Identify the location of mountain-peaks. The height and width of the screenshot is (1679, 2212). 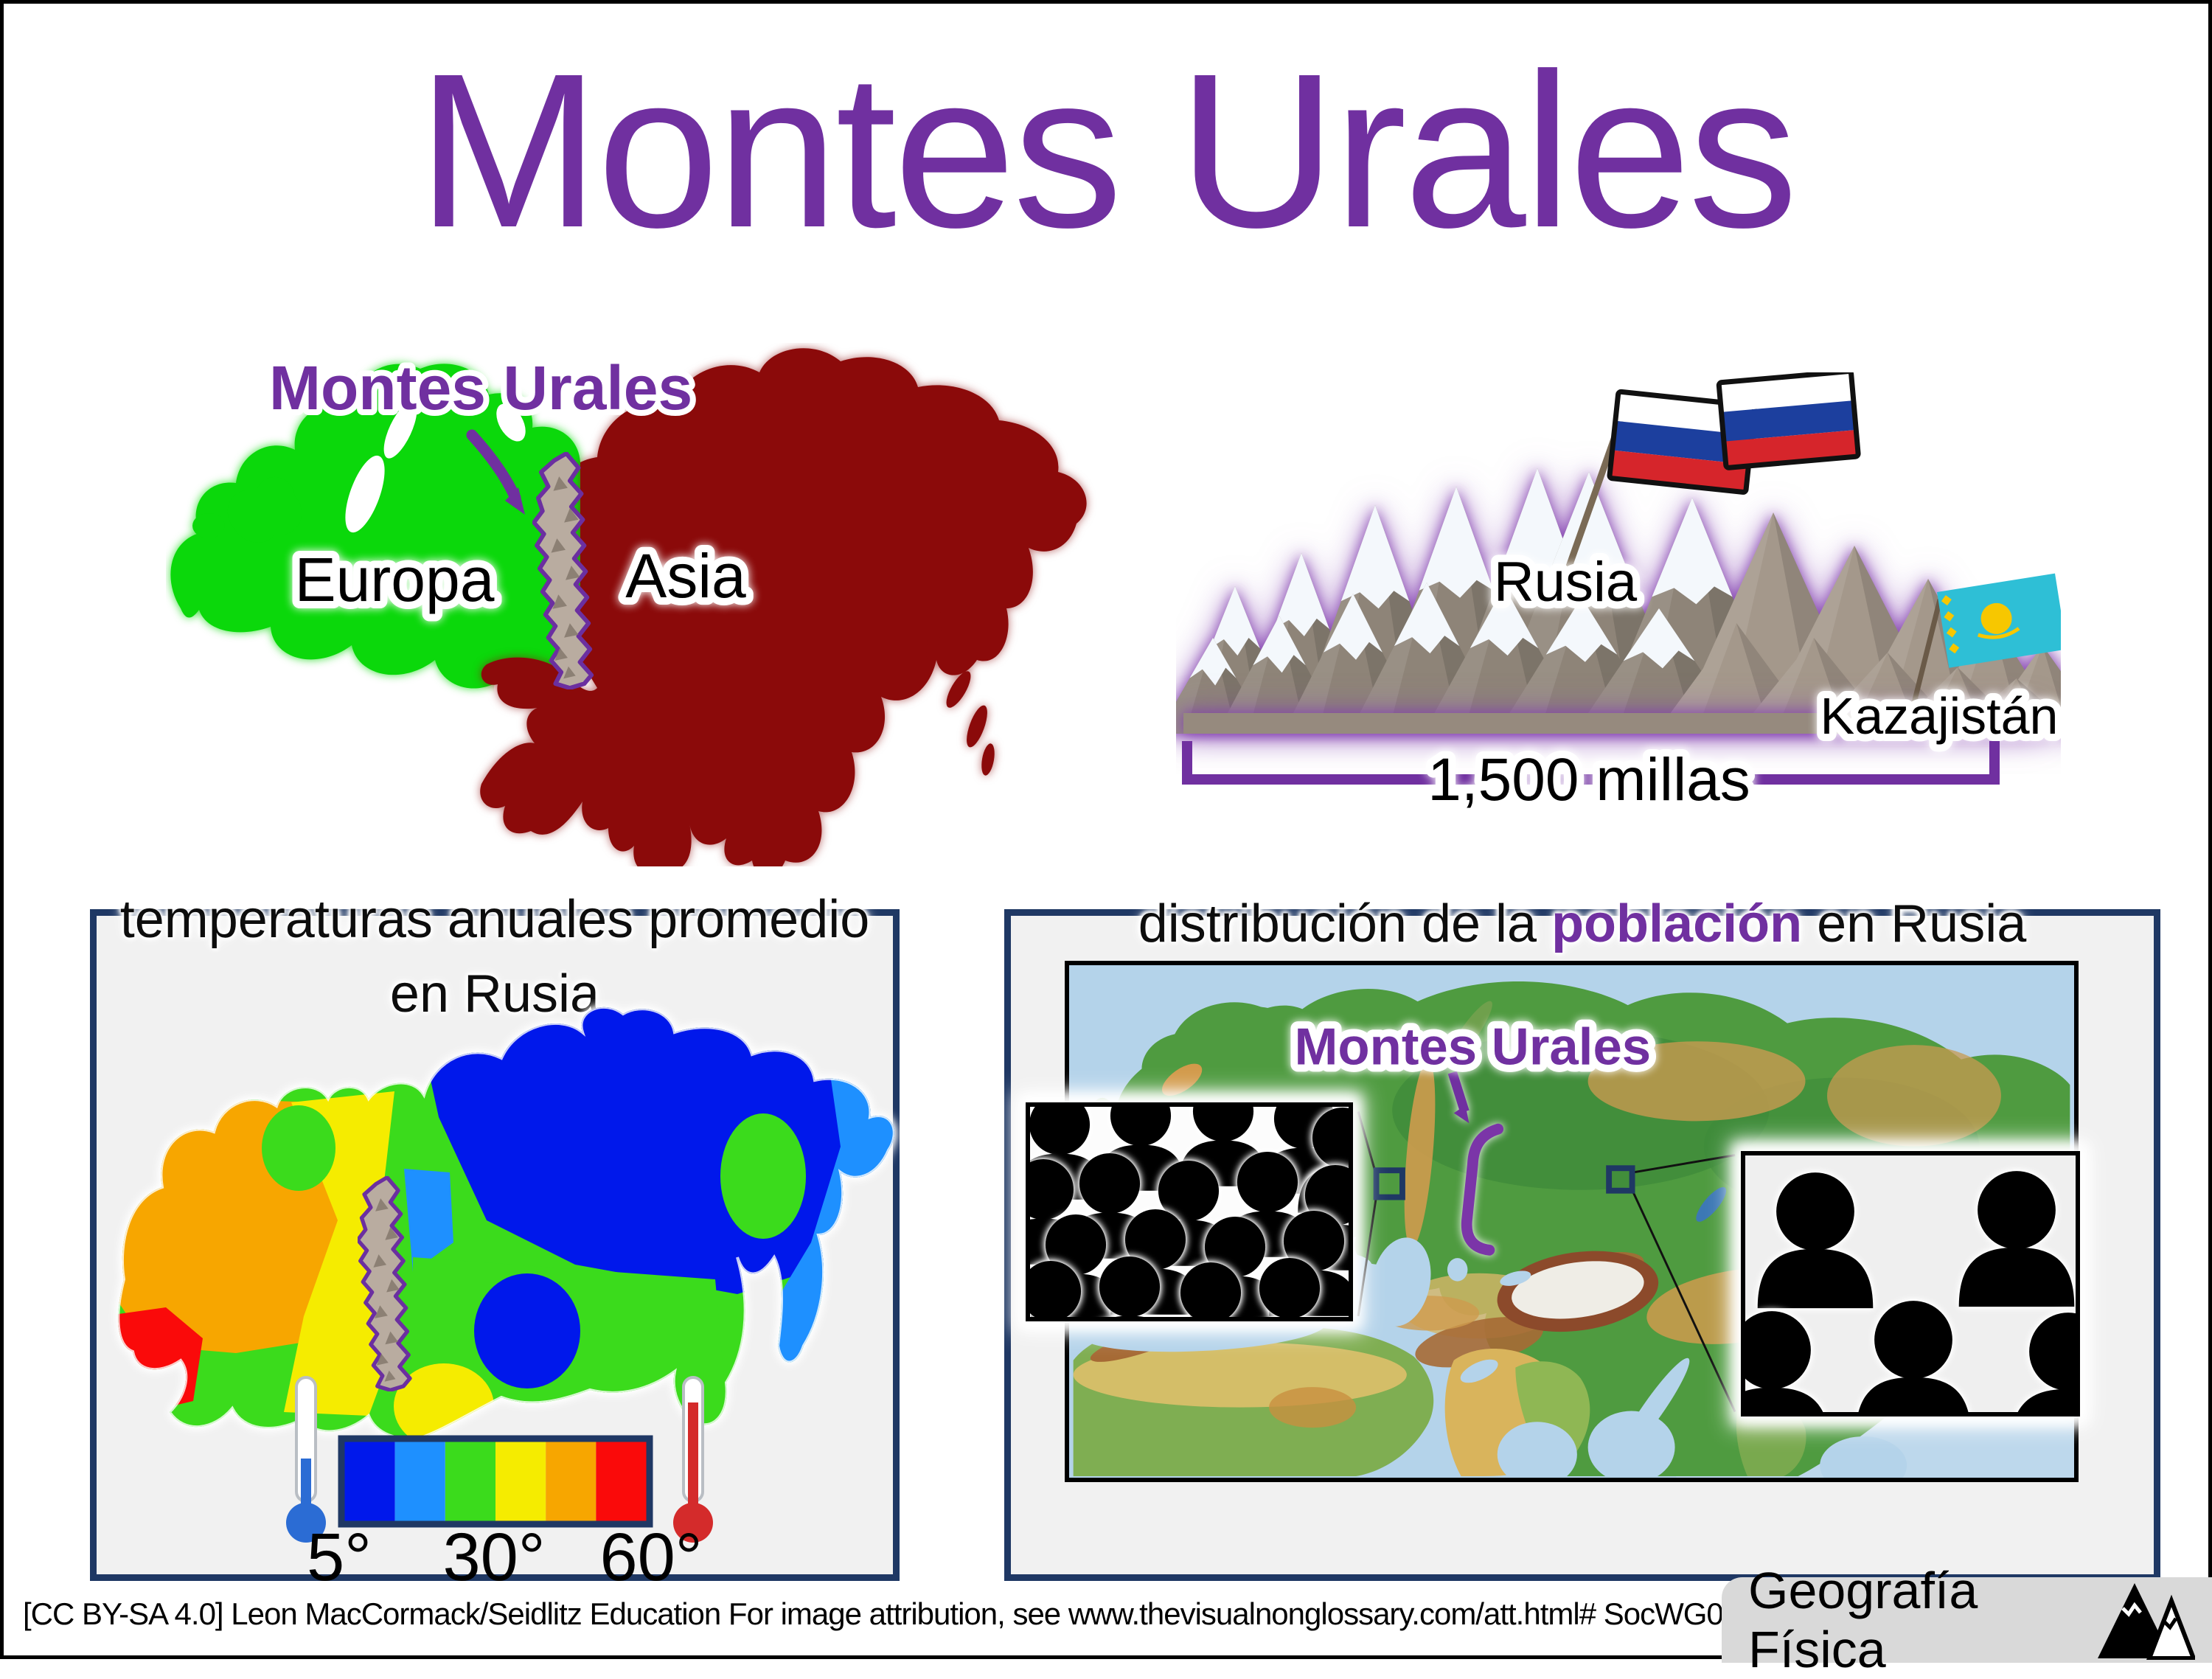
(1618, 601).